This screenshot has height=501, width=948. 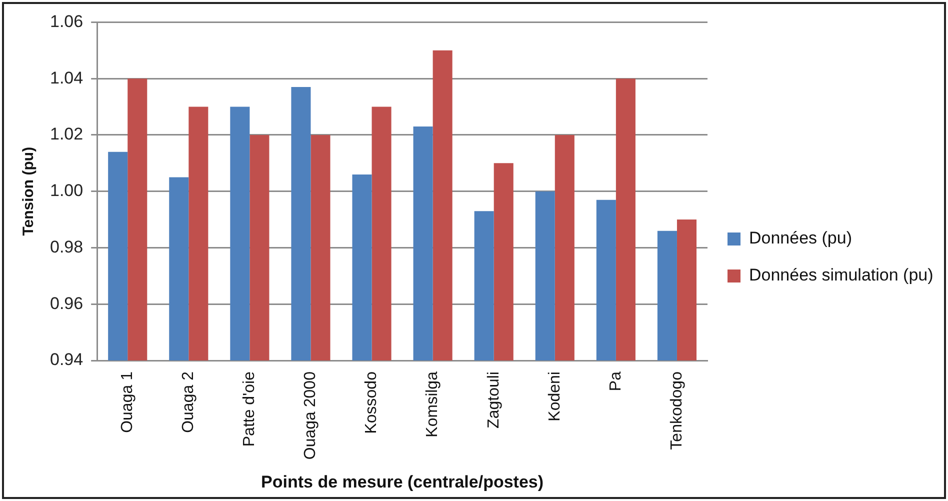 I want to click on y-tick-label: 0.98, so click(x=67, y=246).